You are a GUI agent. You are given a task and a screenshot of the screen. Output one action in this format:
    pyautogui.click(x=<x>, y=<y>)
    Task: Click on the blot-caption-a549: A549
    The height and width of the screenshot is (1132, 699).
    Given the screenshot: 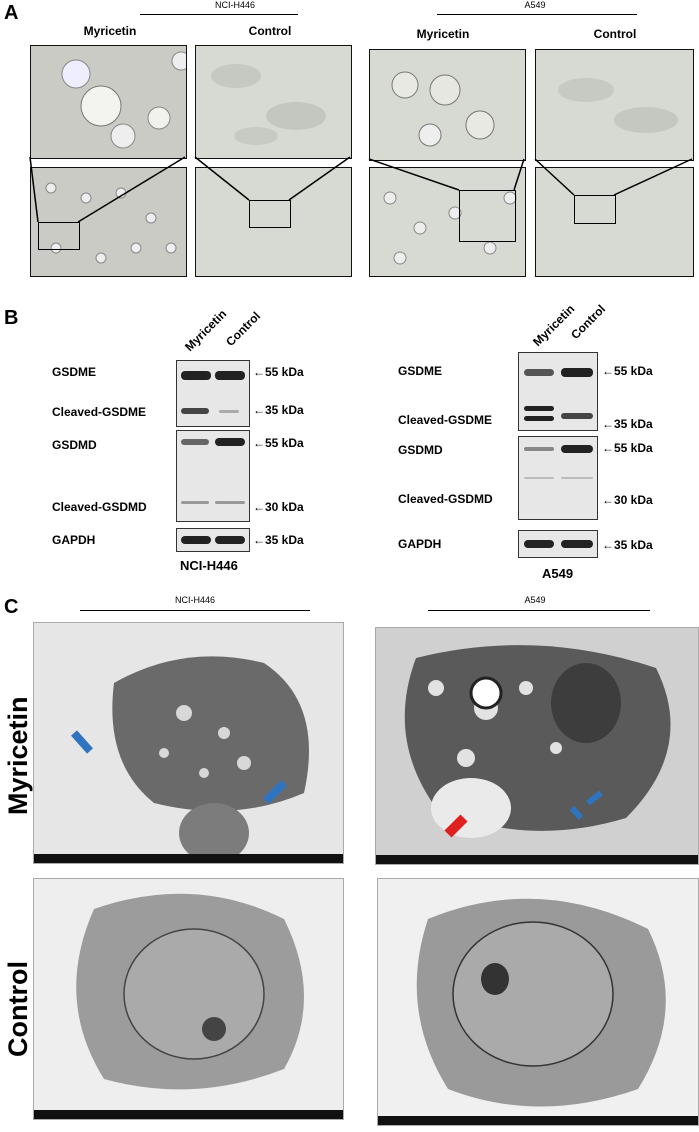 What is the action you would take?
    pyautogui.click(x=558, y=573)
    